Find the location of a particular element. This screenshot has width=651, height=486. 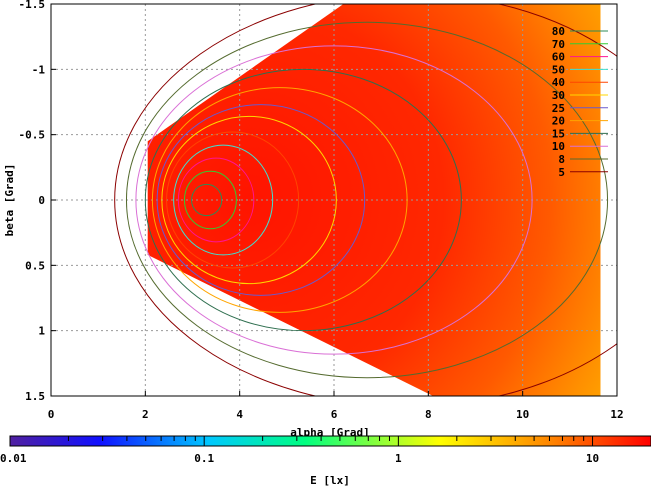

legend-label: 15 is located at coordinates (558, 133).